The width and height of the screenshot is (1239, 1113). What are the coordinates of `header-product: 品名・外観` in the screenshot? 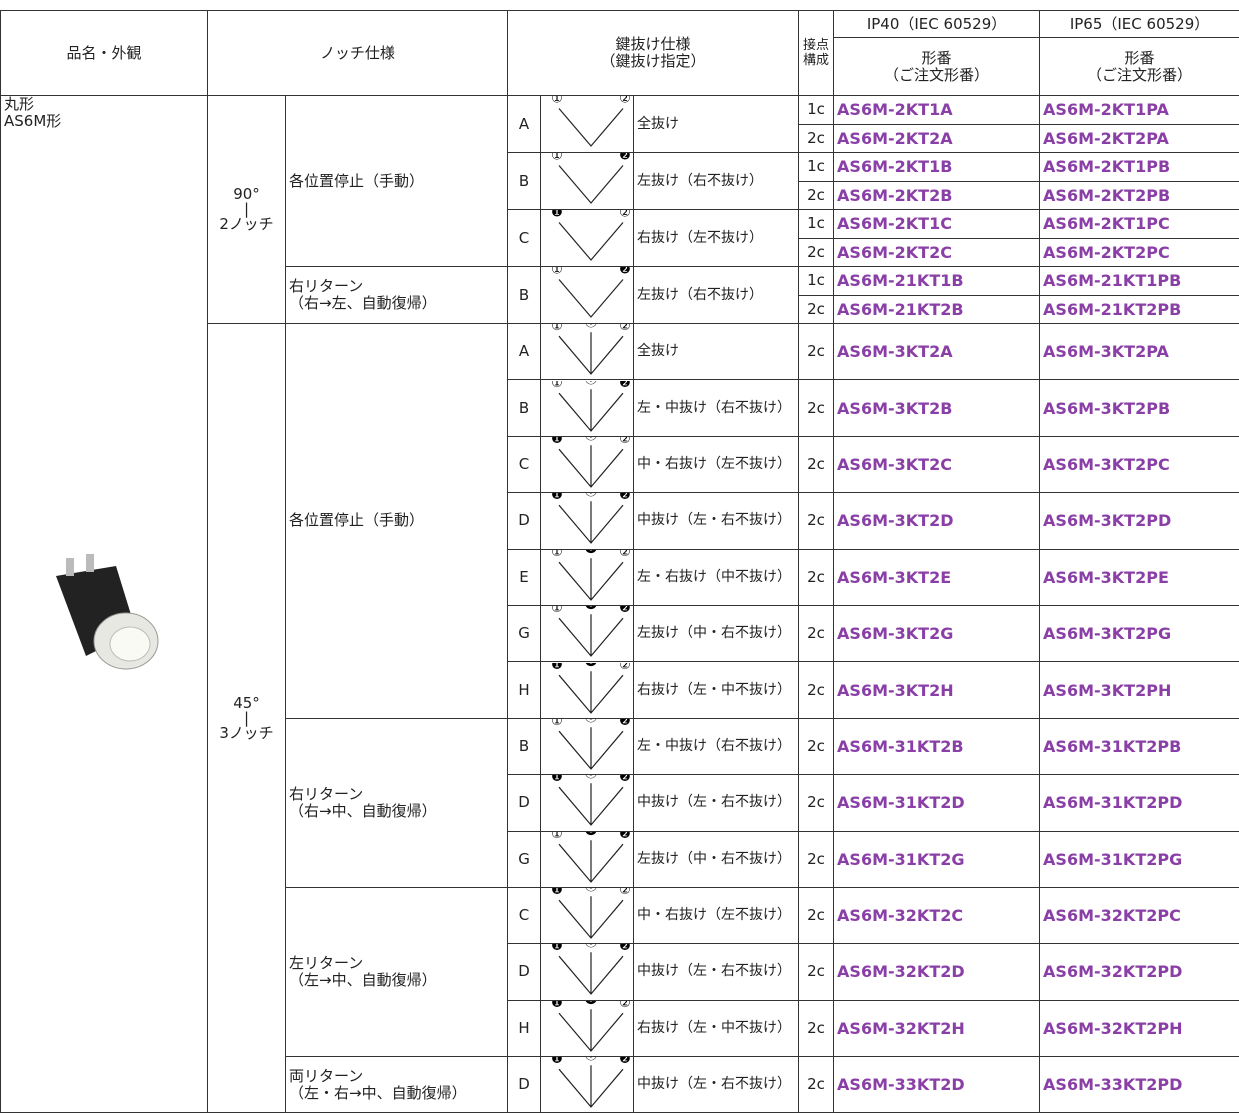 It's located at (104, 53).